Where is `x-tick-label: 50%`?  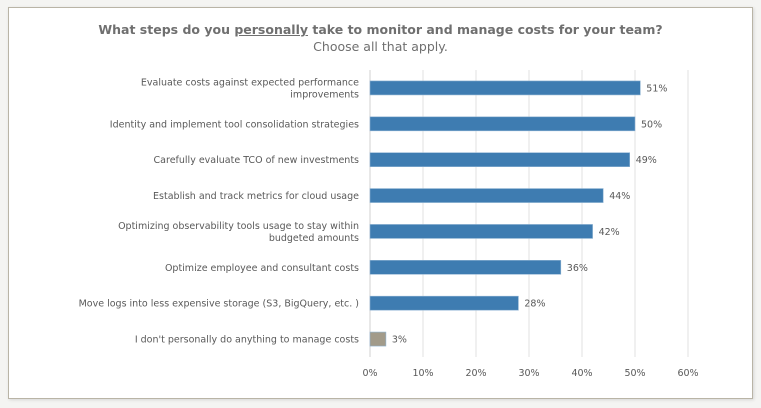 x-tick-label: 50% is located at coordinates (634, 373).